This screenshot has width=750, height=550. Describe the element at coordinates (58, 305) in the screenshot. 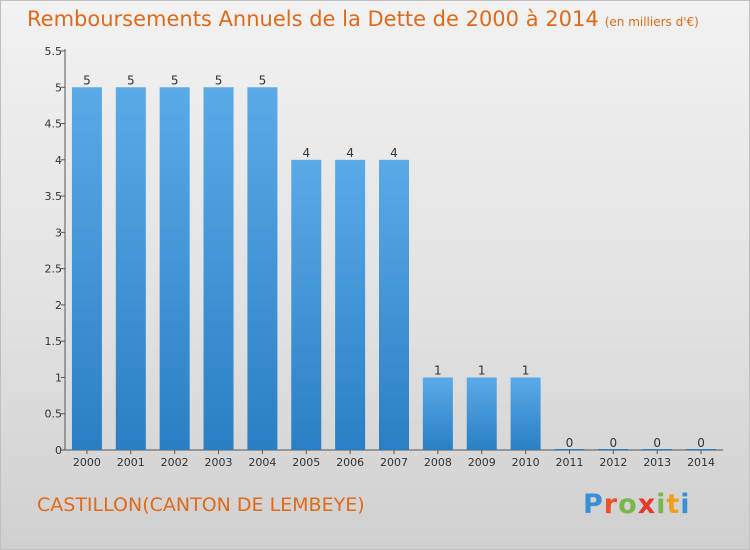

I see `y-tick-label: 2` at that location.